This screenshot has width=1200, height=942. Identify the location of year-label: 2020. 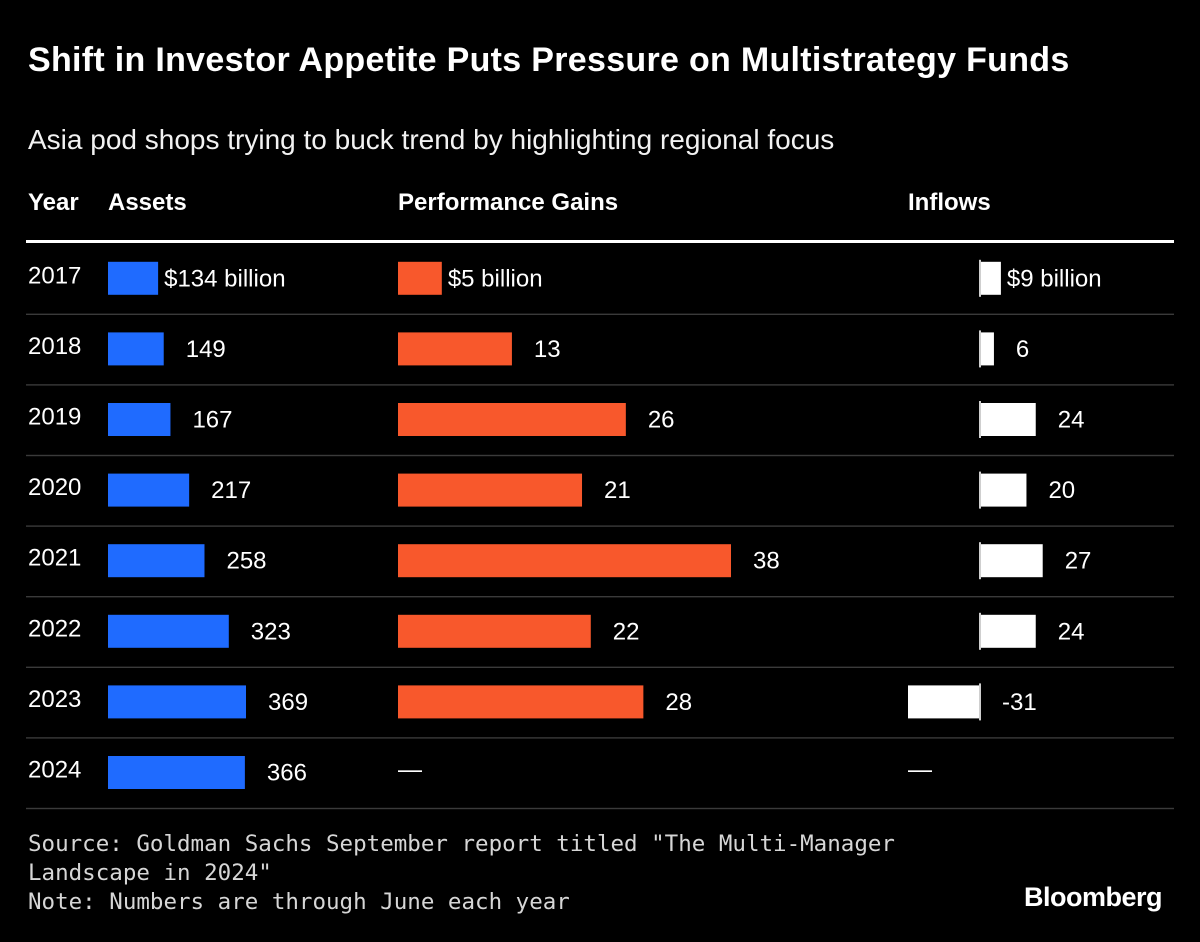
(54, 487).